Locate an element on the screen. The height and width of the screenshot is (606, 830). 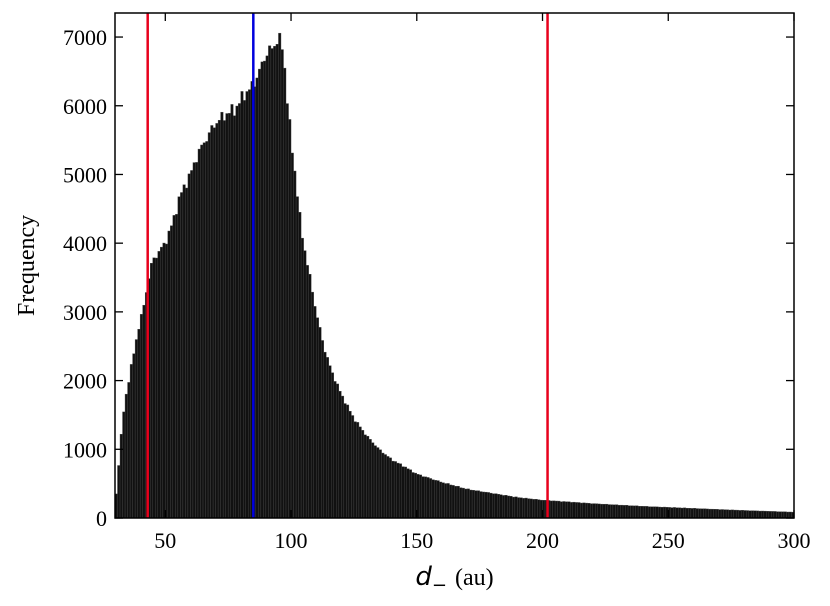
y-tick-label: 2000 is located at coordinates (85, 381).